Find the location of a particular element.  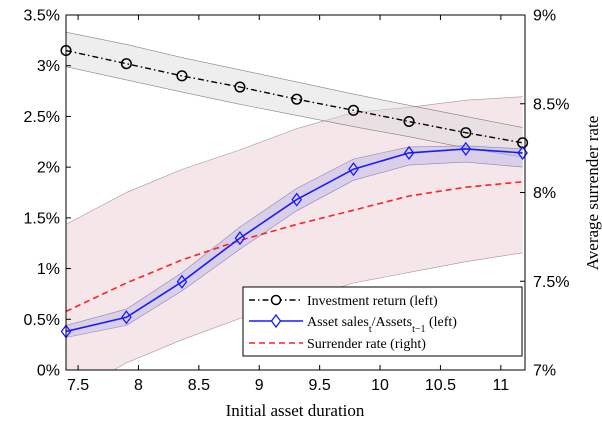

y-axis-right-label: Average surrender rate is located at coordinates (592, 193).